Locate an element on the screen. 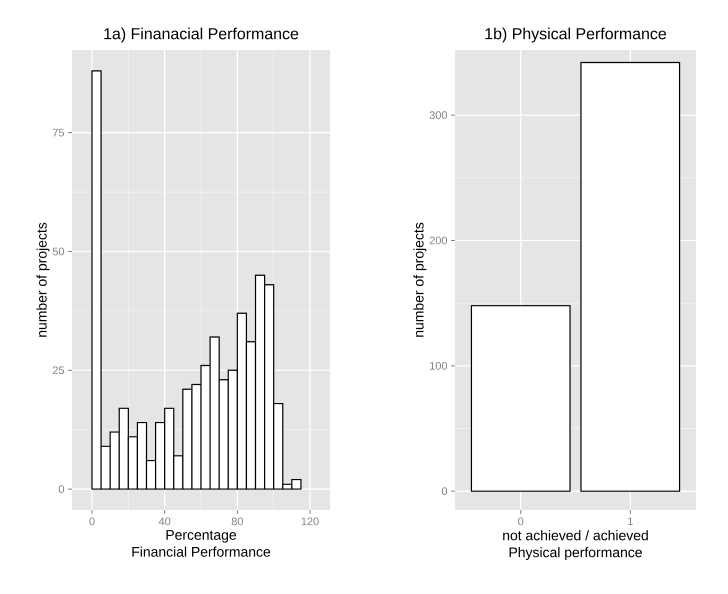  chart-title: 1a) Finanacial Performance is located at coordinates (201, 35).